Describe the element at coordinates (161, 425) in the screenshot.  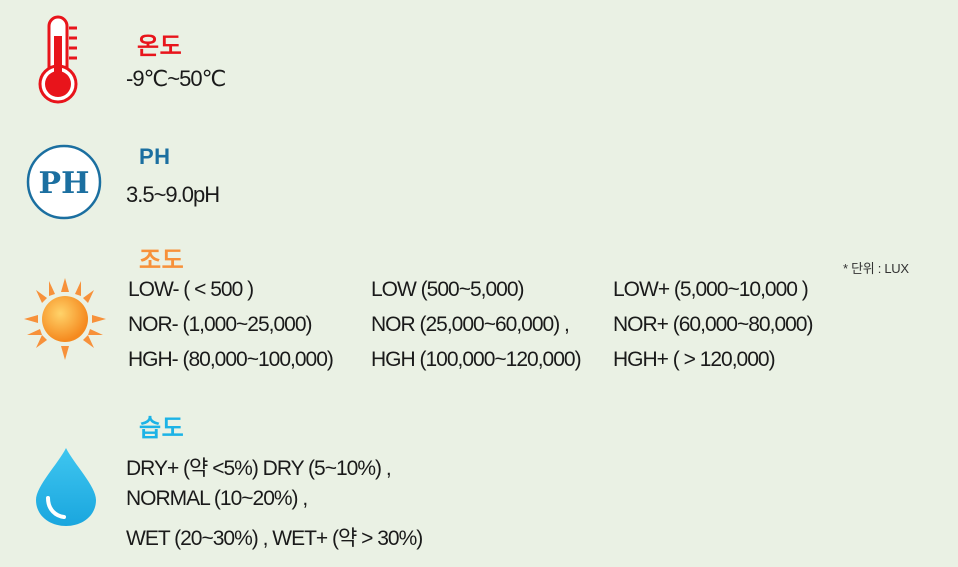
I see `humidity-title: 습도` at that location.